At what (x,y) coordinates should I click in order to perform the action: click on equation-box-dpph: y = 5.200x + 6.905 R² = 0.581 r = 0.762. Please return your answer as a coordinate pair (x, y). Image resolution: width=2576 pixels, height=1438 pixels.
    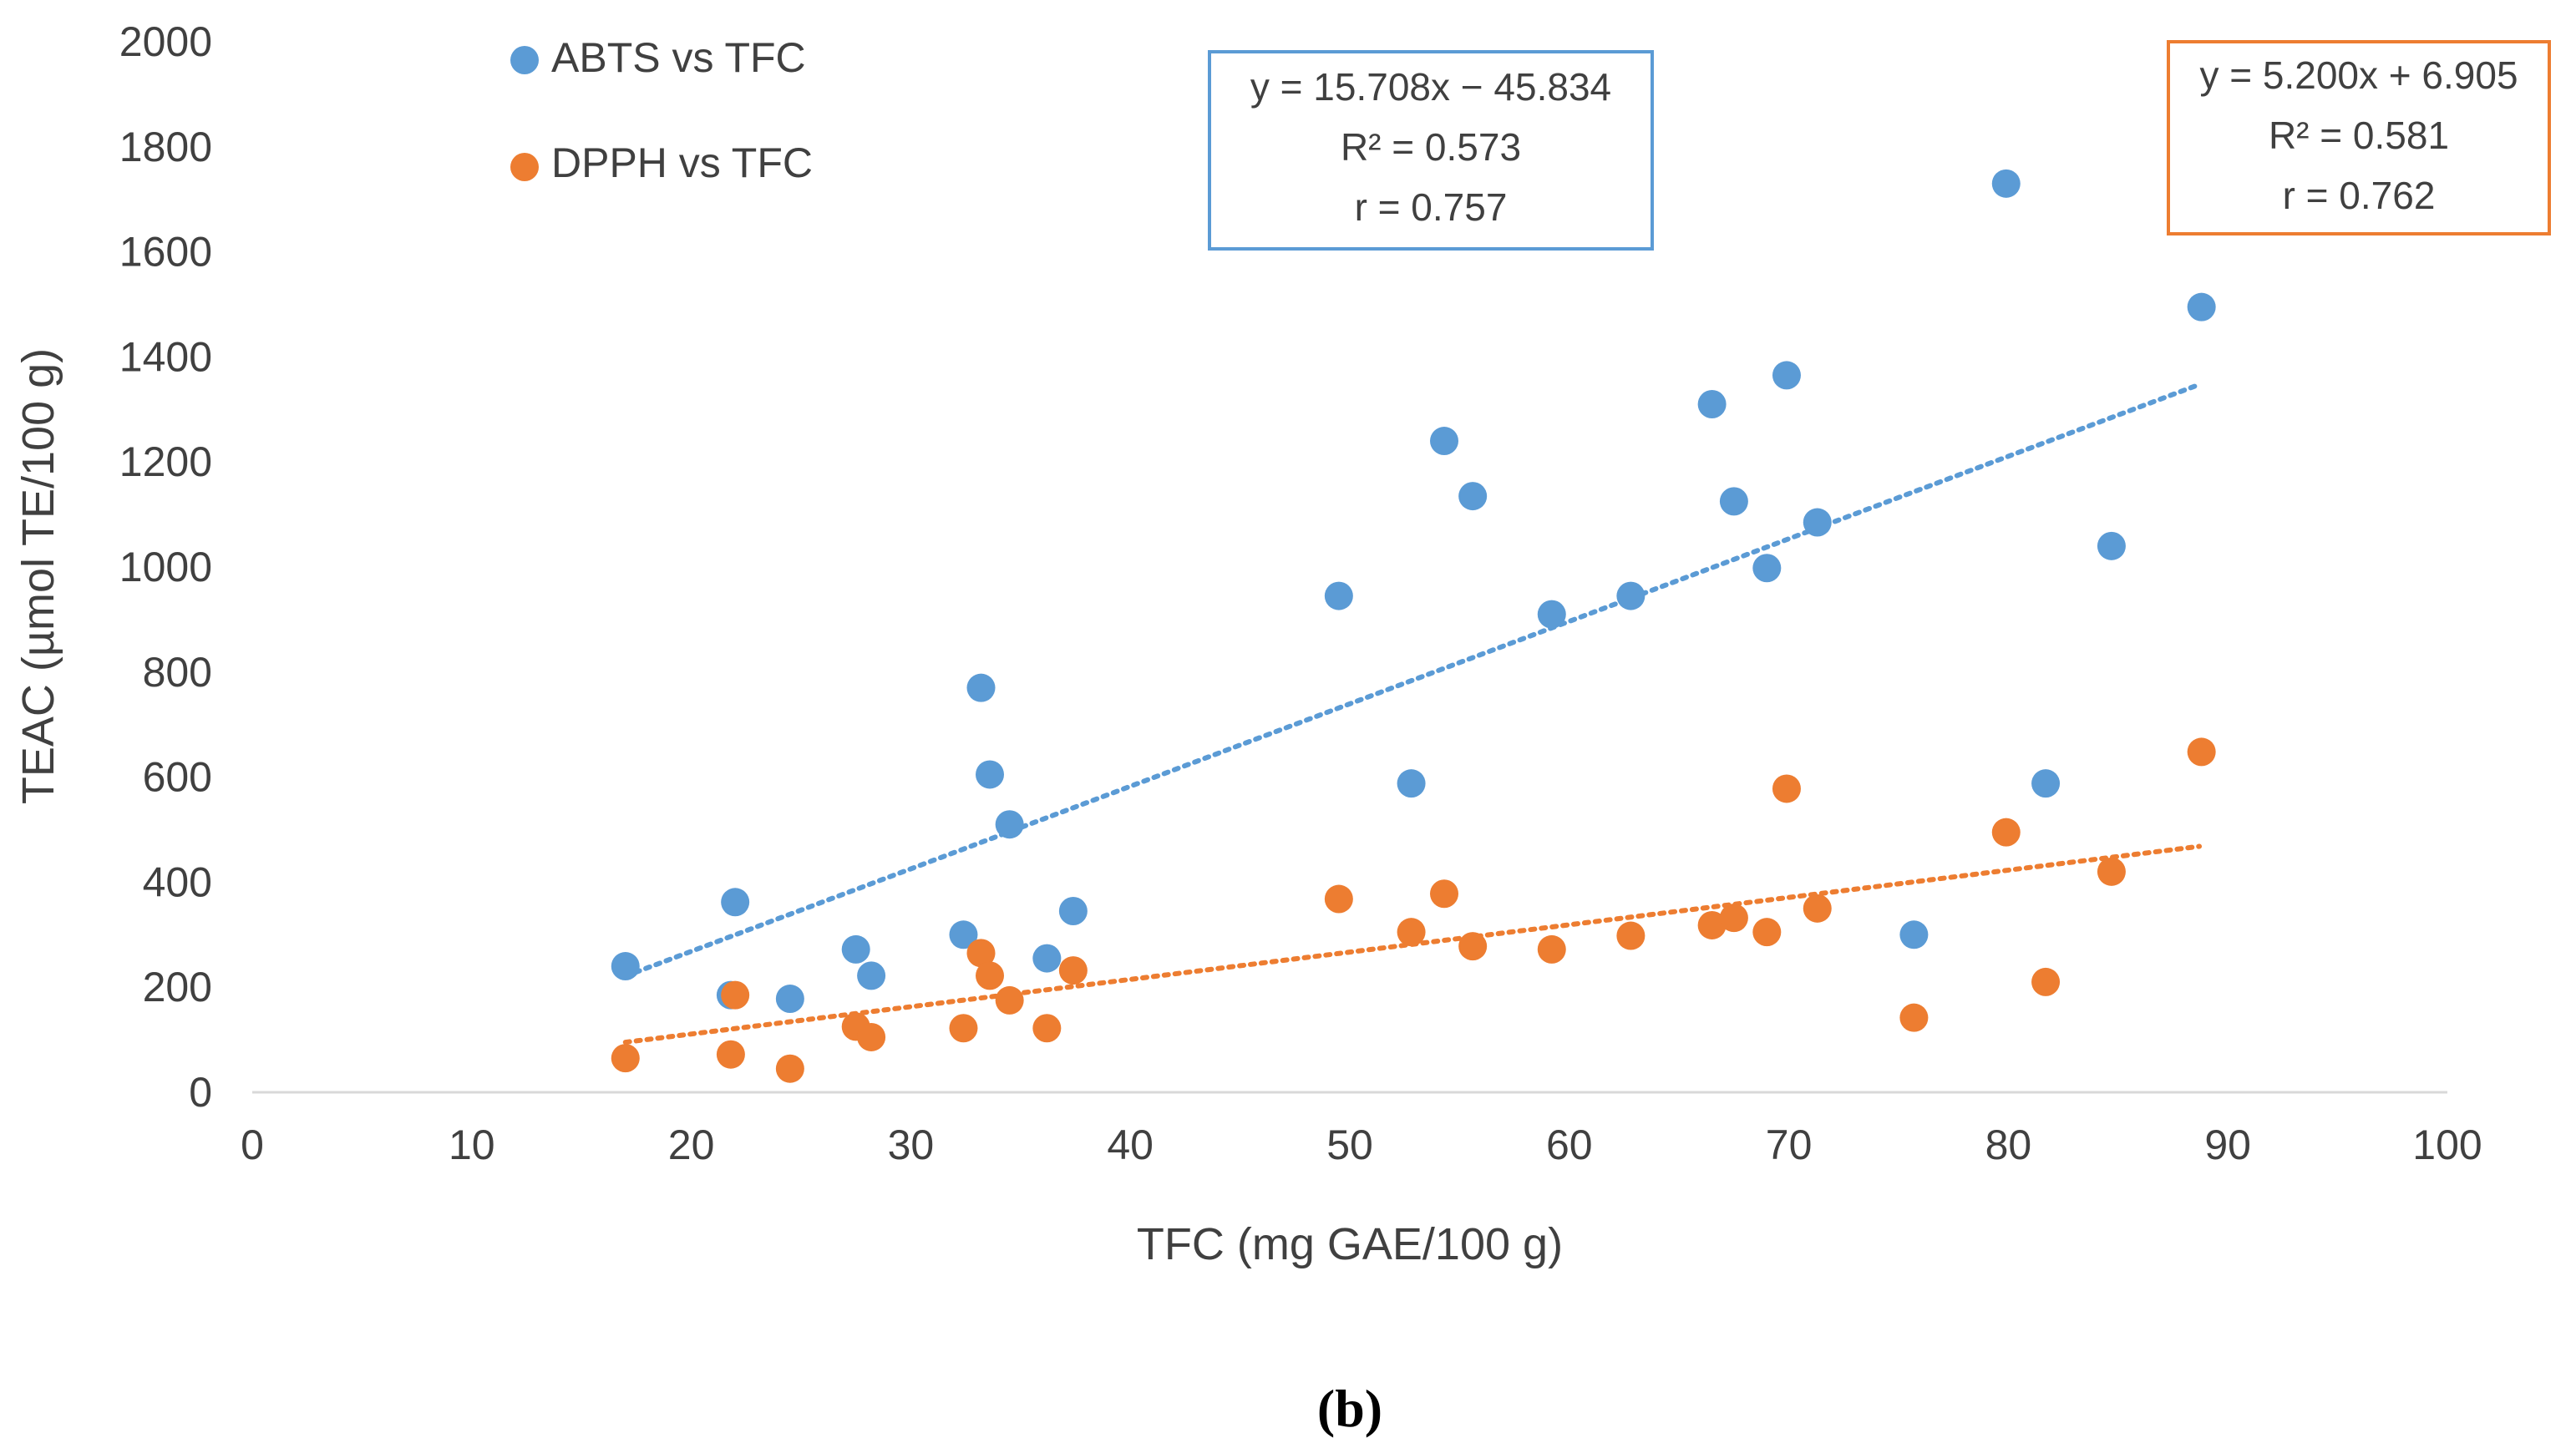
    Looking at the image, I should click on (2359, 138).